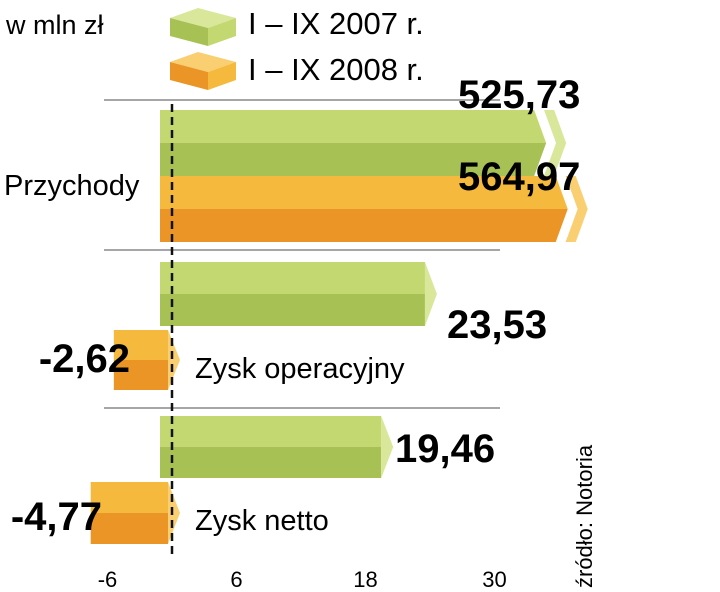 The image size is (720, 592). I want to click on category-label: Zysk netto, so click(262, 521).